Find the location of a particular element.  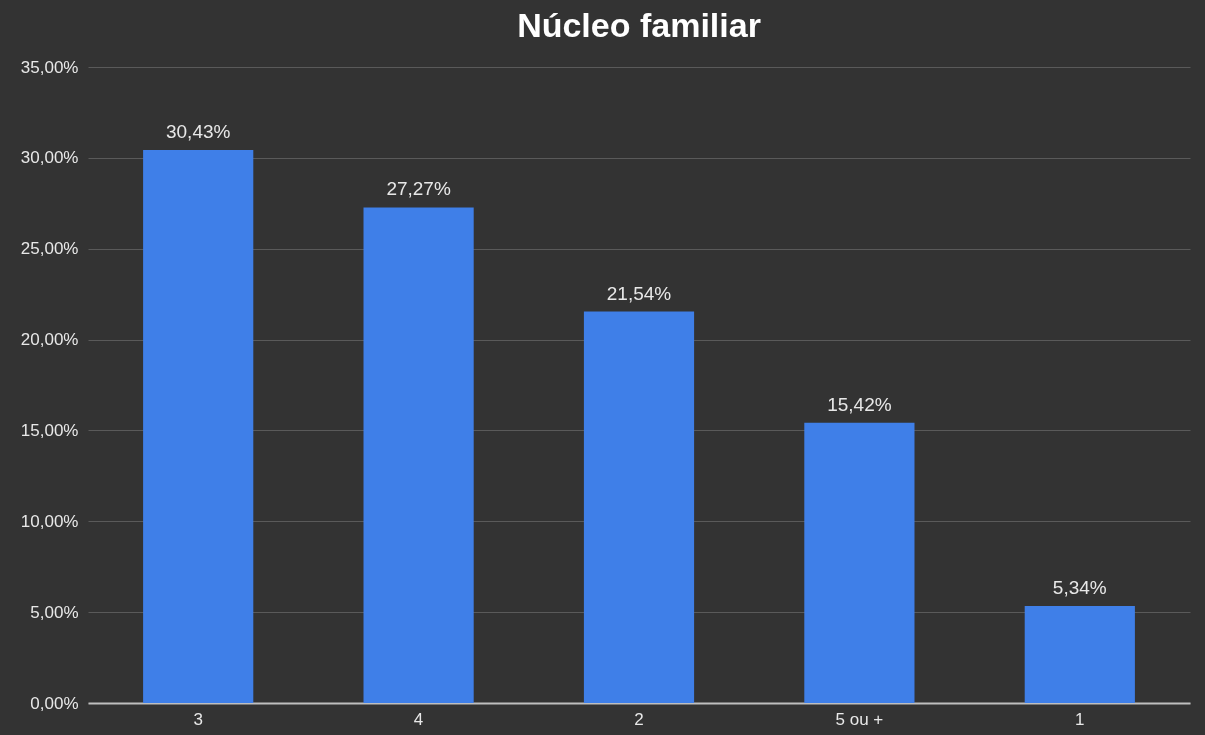

y-tick-label: 30,00% is located at coordinates (49, 158).